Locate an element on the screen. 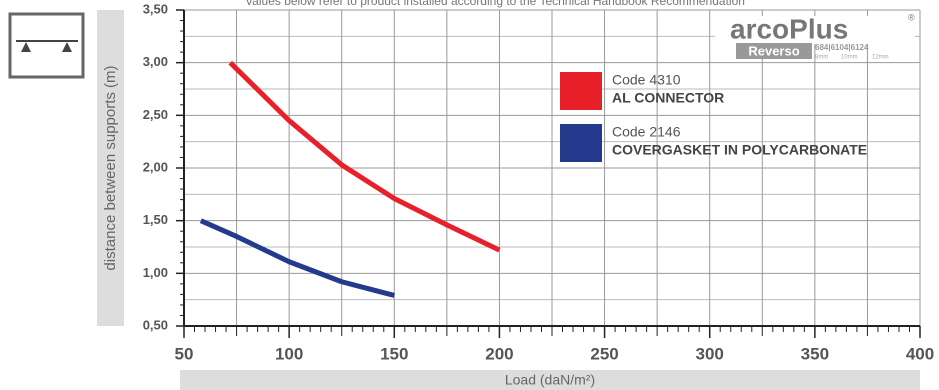 The height and width of the screenshot is (390, 939). logo-bg is located at coordinates (815, 30).